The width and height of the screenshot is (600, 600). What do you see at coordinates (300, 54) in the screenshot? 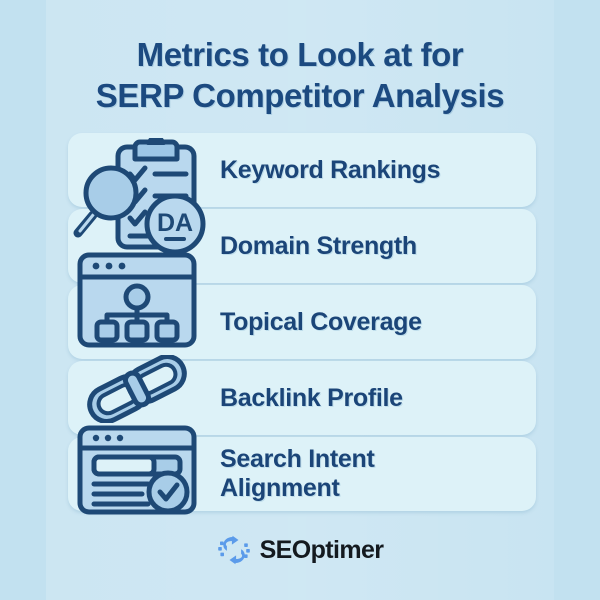
I see `page-title-line-1: Metrics to Look at for` at bounding box center [300, 54].